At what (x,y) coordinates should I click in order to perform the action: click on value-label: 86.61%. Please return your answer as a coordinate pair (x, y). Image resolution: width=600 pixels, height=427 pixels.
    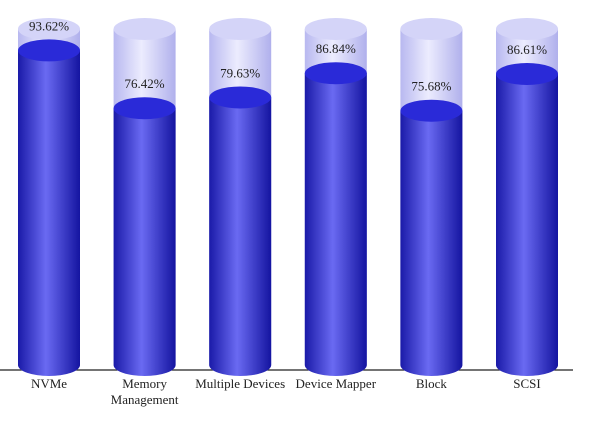
    Looking at the image, I should click on (527, 49).